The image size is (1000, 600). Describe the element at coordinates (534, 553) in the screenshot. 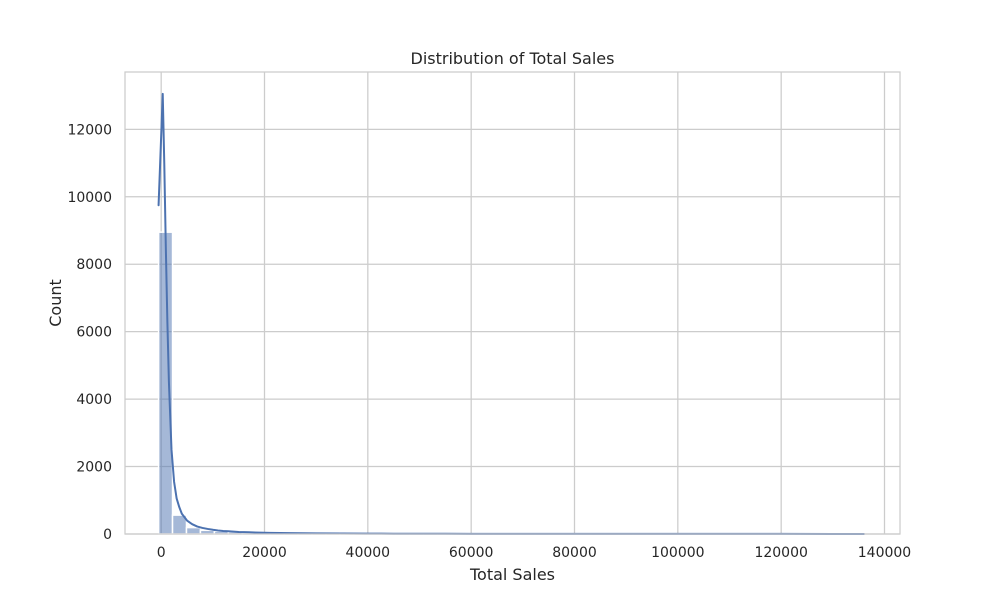

I see `x-tick-labels: 0 20000 40000 60000 80000 100000 120000 140000` at that location.